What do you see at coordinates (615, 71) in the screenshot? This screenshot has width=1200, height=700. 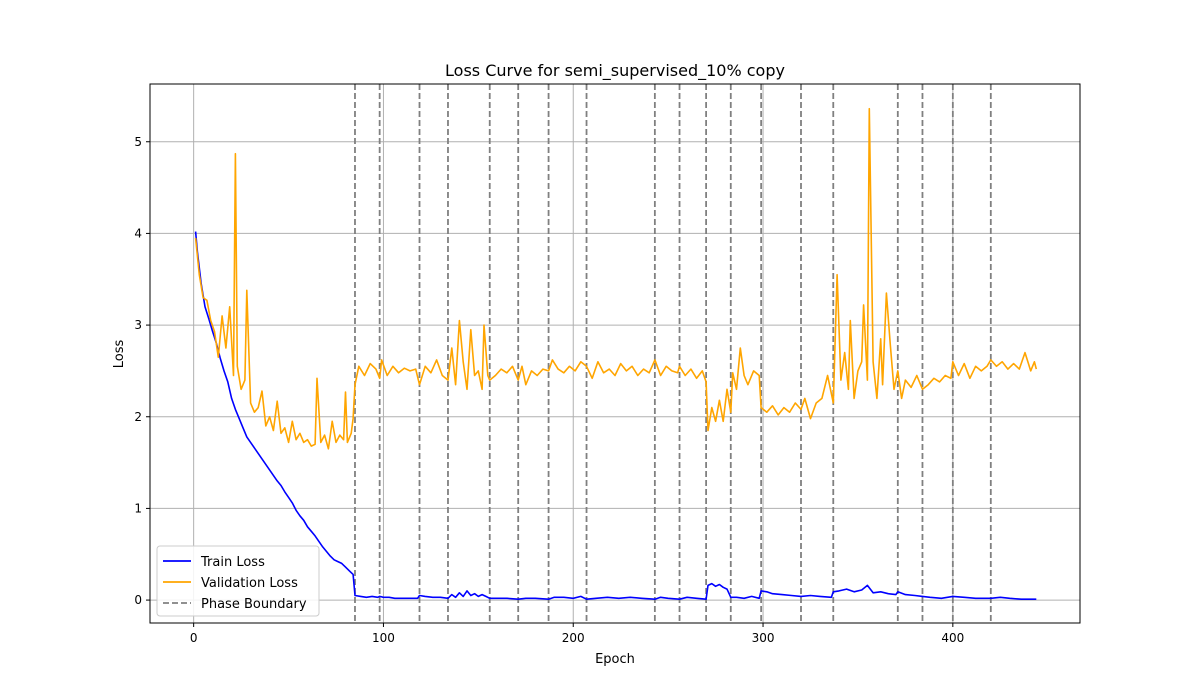 I see `chart-title: Loss Curve for semi_supervised_10% copy` at bounding box center [615, 71].